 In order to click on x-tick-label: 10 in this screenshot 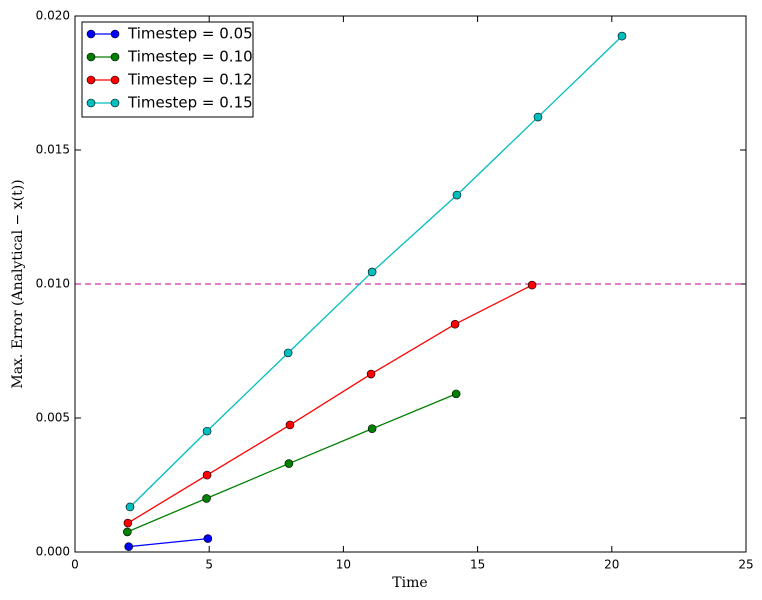, I will do `click(343, 565)`.